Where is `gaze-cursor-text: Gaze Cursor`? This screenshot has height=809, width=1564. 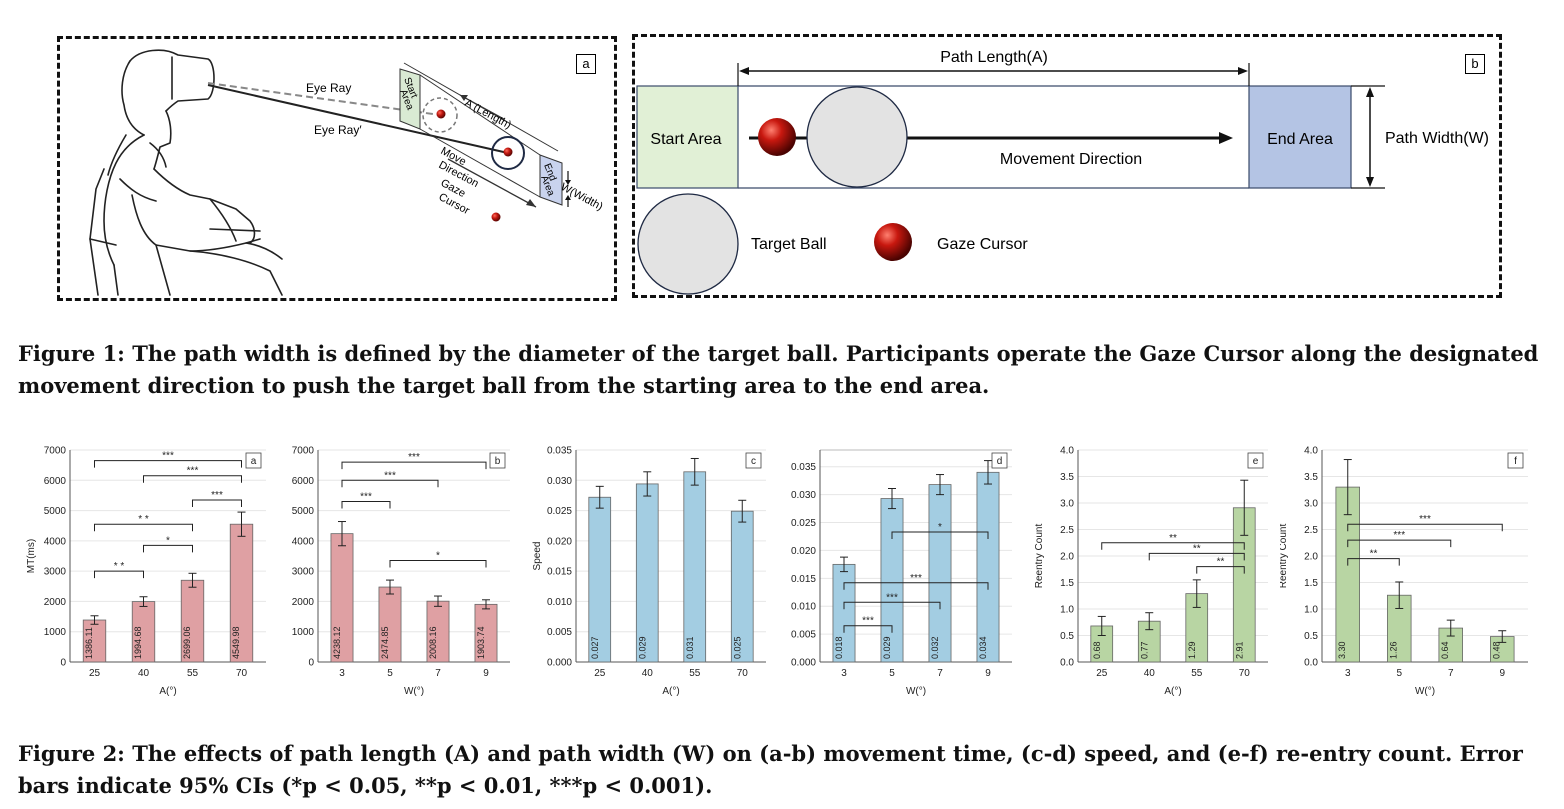
gaze-cursor-text: Gaze Cursor is located at coordinates (982, 244).